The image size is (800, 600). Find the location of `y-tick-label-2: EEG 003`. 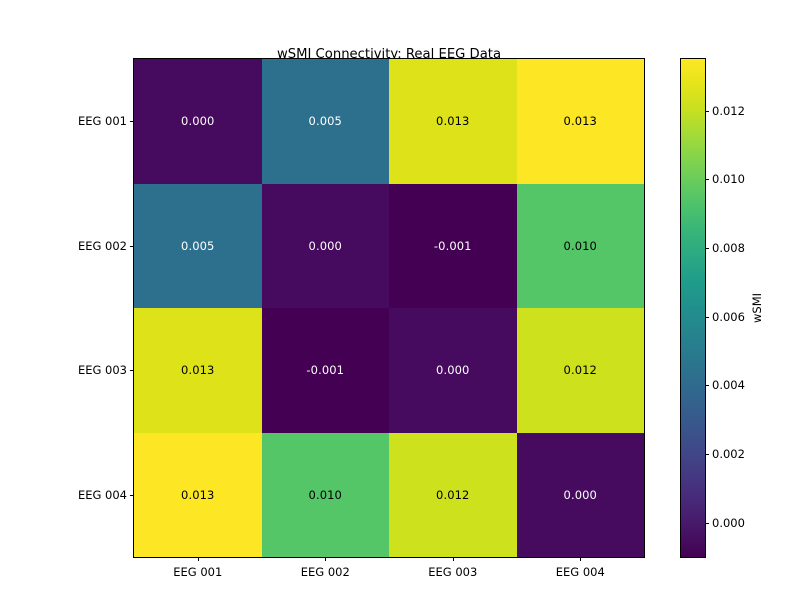

y-tick-label-2: EEG 003 is located at coordinates (102, 370).